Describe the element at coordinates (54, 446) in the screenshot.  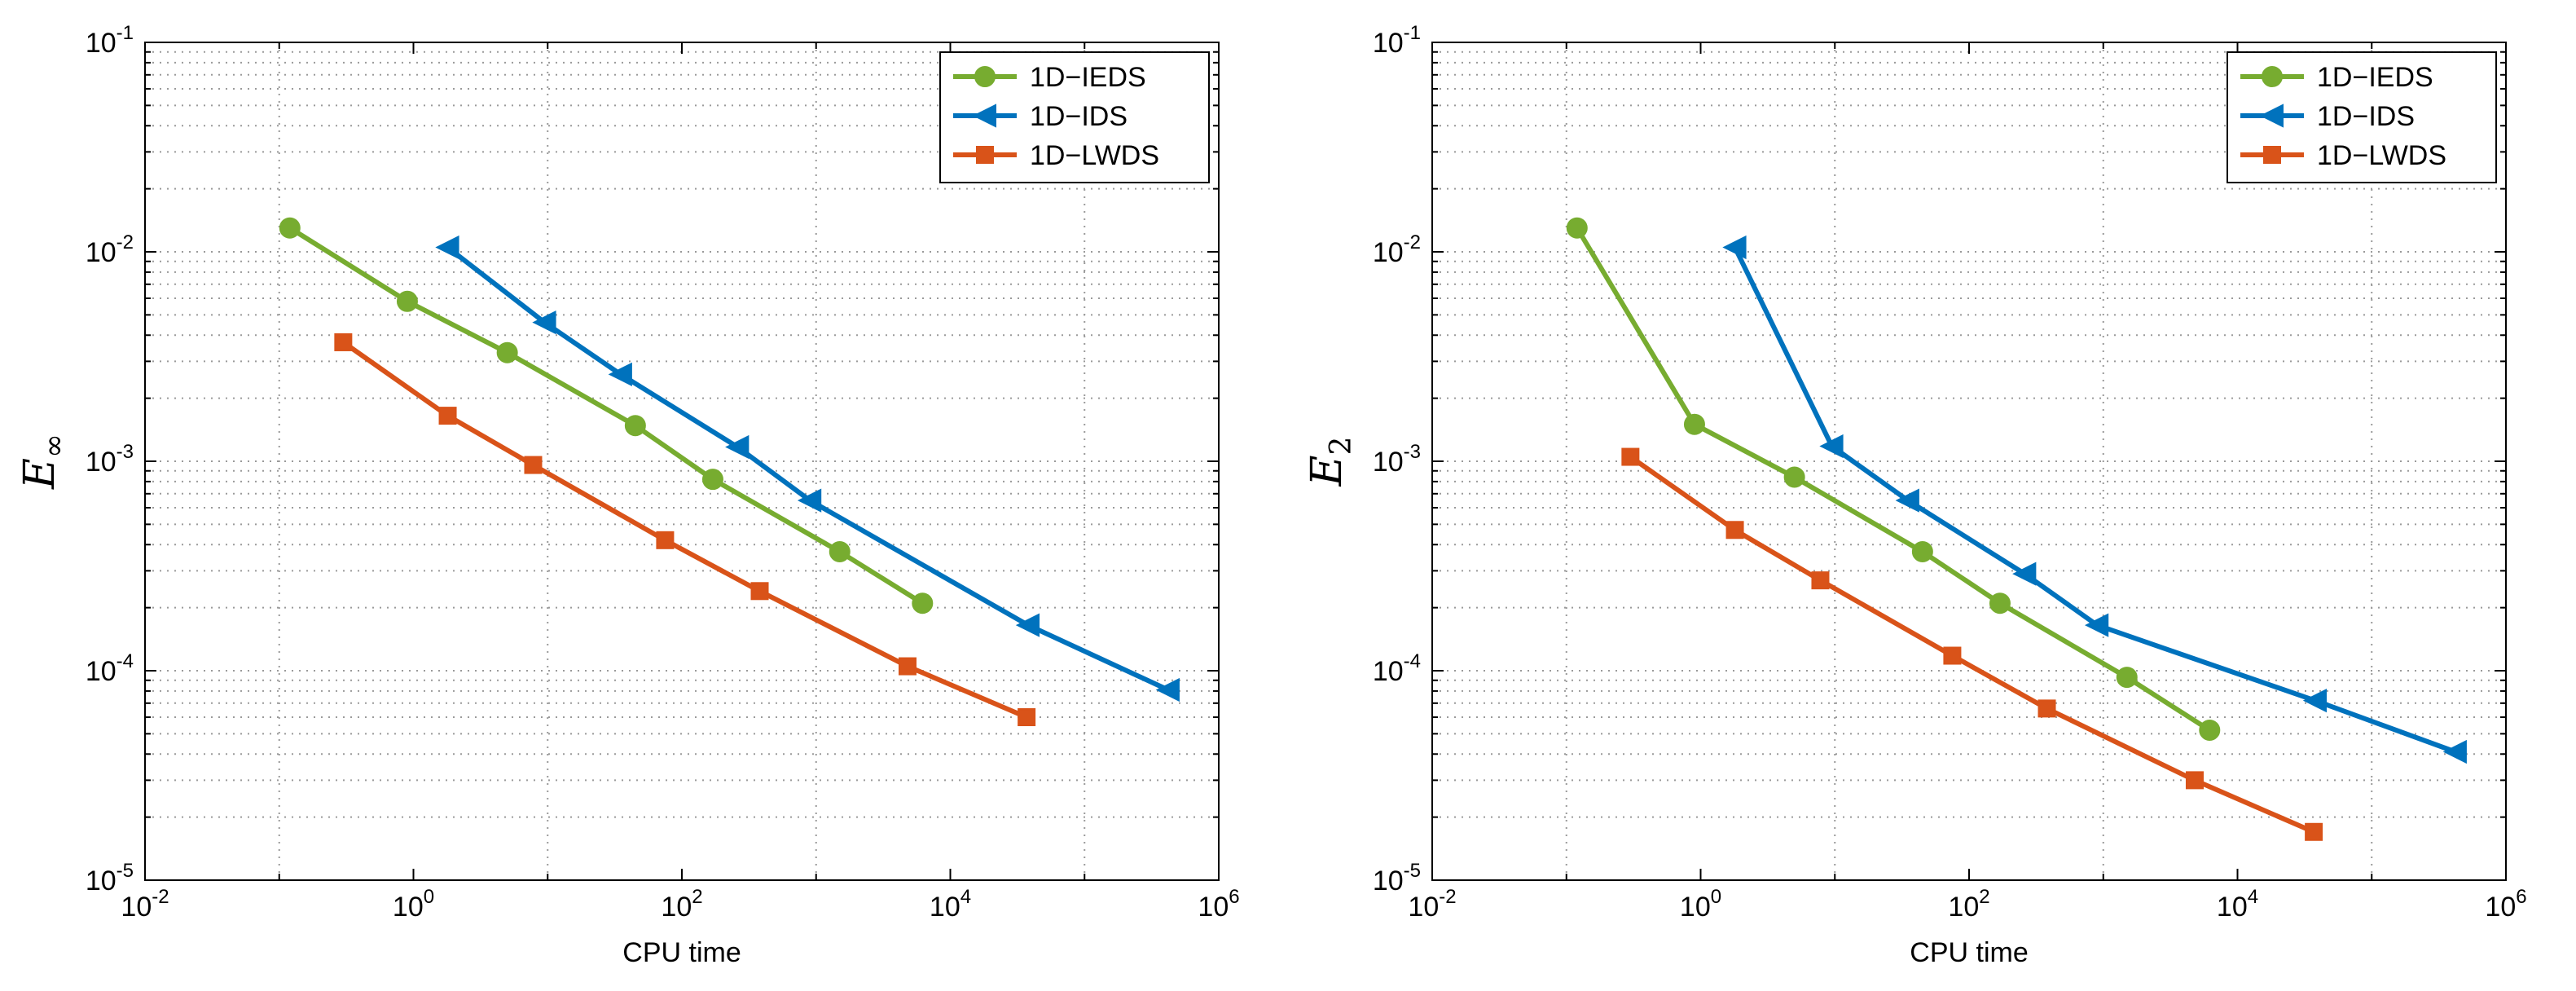
I see `y-axis-label-sub: ∞` at that location.